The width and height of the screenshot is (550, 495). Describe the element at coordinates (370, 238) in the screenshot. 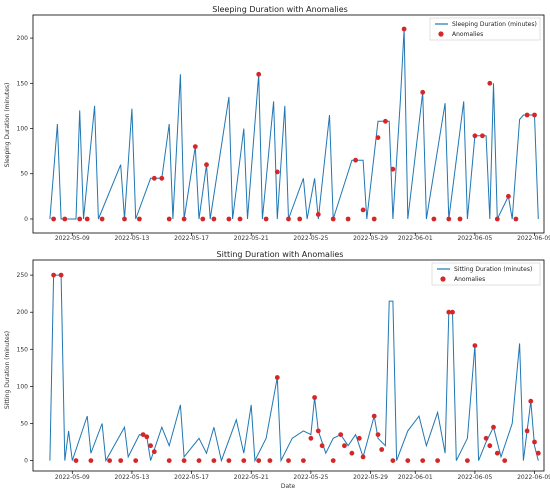

I see `x-tick-label: 2022-05-29` at that location.